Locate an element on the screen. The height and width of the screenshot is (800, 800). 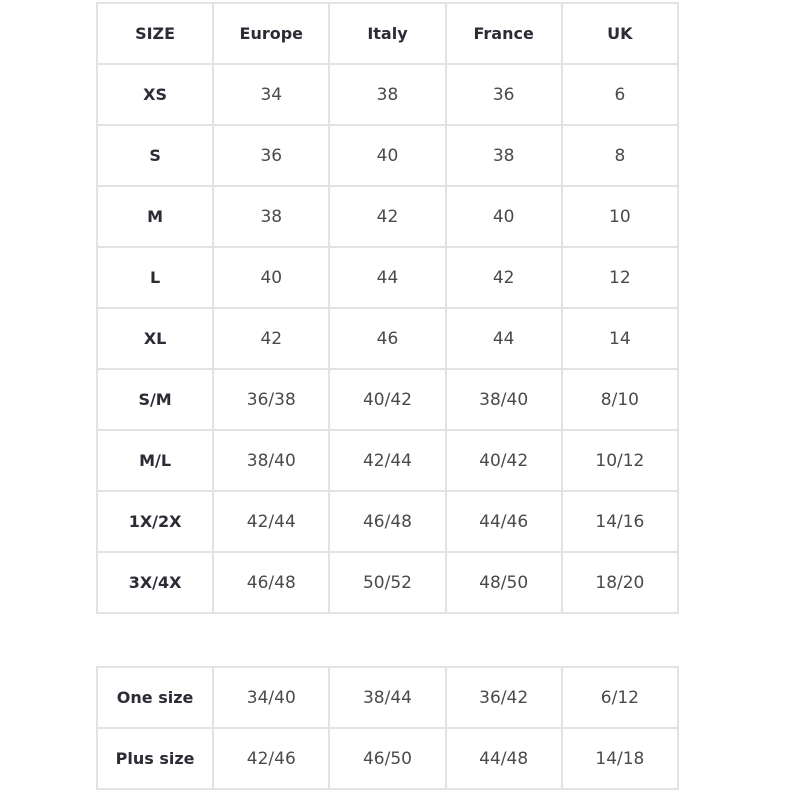
table-row: L 40 44 42 12 is located at coordinates (387, 277).